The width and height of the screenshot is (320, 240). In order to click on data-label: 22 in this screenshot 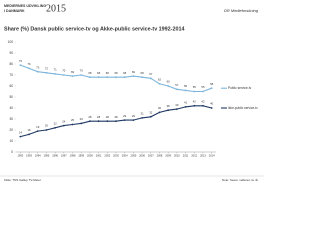, I will do `click(56, 124)`.